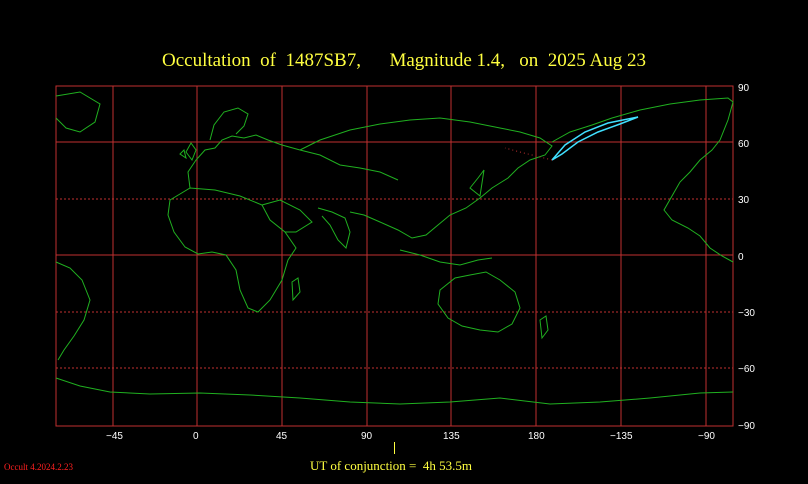 This screenshot has width=808, height=484. I want to click on europe-coast, so click(293, 161).